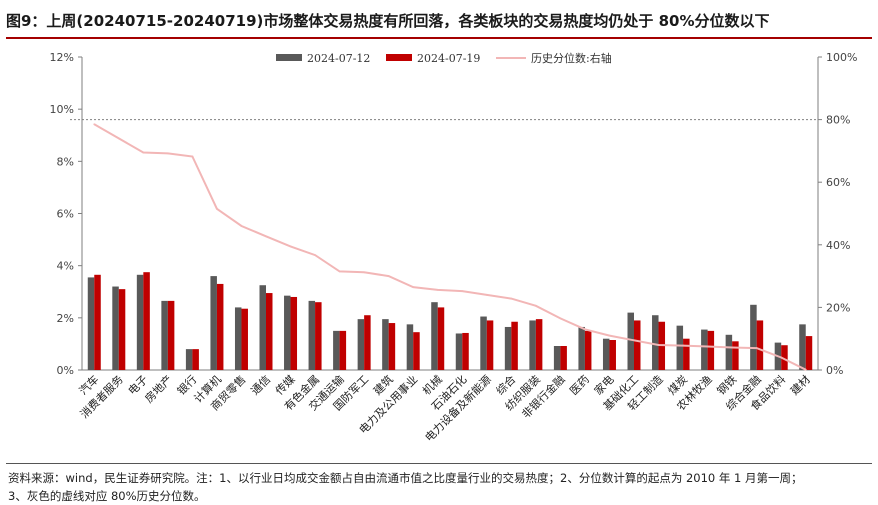 Image resolution: width=878 pixels, height=505 pixels. Describe the element at coordinates (448, 58) in the screenshot. I see `legend-label-2024-07-19: 2024-07-19` at that location.